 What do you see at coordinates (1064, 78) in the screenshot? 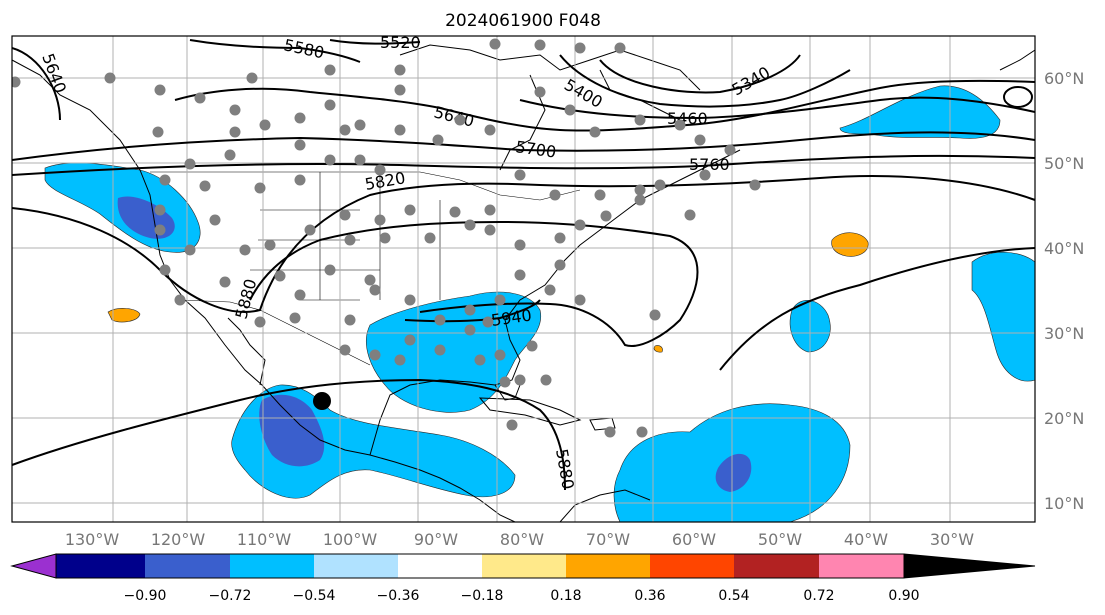
I see `lat-tick-label: 60°N` at bounding box center [1064, 78].